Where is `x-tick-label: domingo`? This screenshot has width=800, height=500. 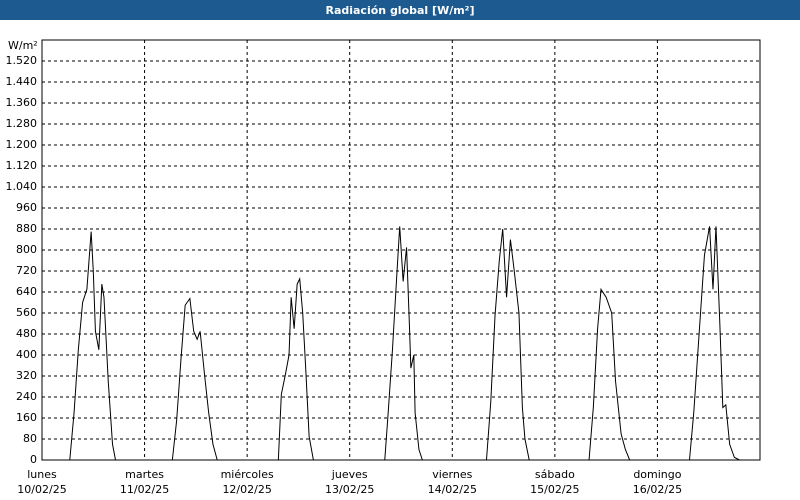 x-tick-label: domingo is located at coordinates (657, 474).